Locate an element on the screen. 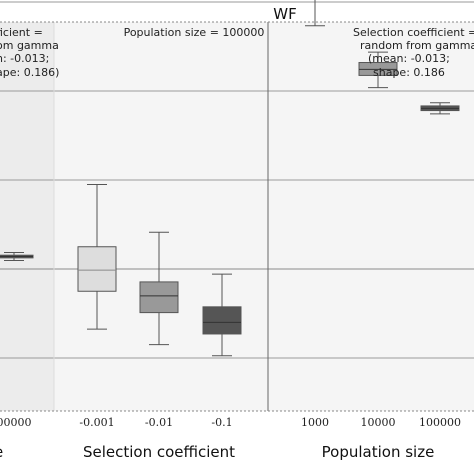 This screenshot has height=474, width=474. annotation-population-line-3: (mean: -0.013; is located at coordinates (409, 58).